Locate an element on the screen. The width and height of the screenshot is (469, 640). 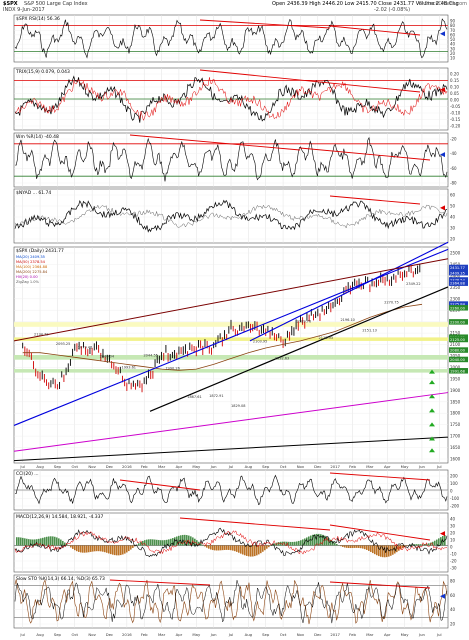
x-tick-label-bottom: Mar is located at coordinates (370, 634).